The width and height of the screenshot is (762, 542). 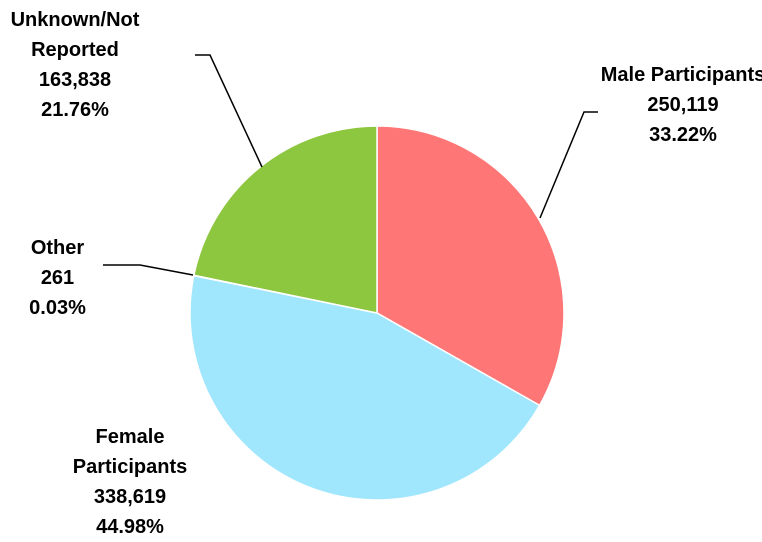 I want to click on value-label: 250,119, so click(x=683, y=105).